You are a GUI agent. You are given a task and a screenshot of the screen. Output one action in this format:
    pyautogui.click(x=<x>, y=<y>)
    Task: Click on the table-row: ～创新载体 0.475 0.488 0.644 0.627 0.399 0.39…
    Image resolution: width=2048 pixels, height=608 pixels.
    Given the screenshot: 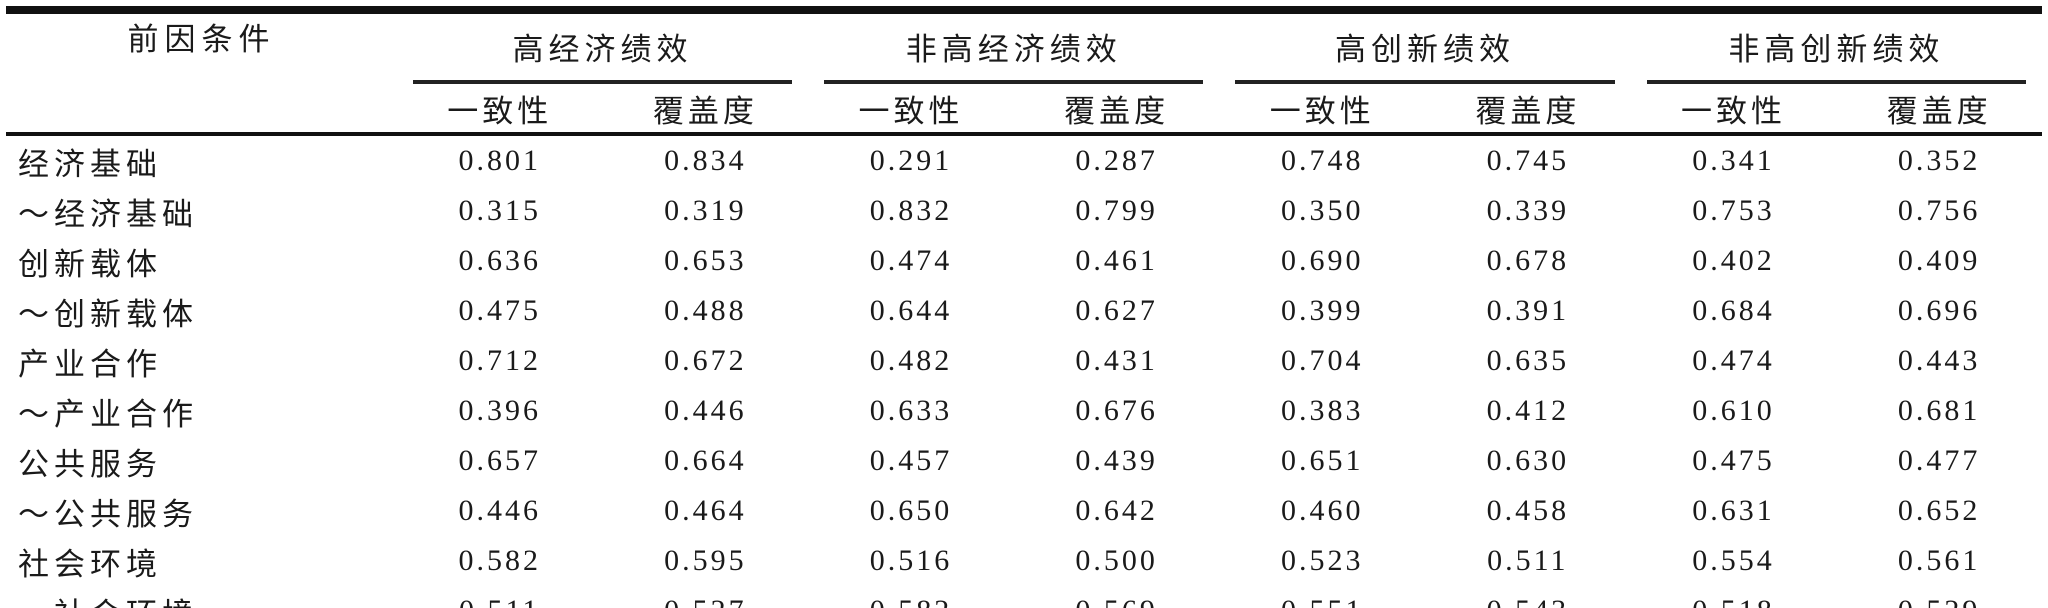 What is the action you would take?
    pyautogui.click(x=1024, y=311)
    